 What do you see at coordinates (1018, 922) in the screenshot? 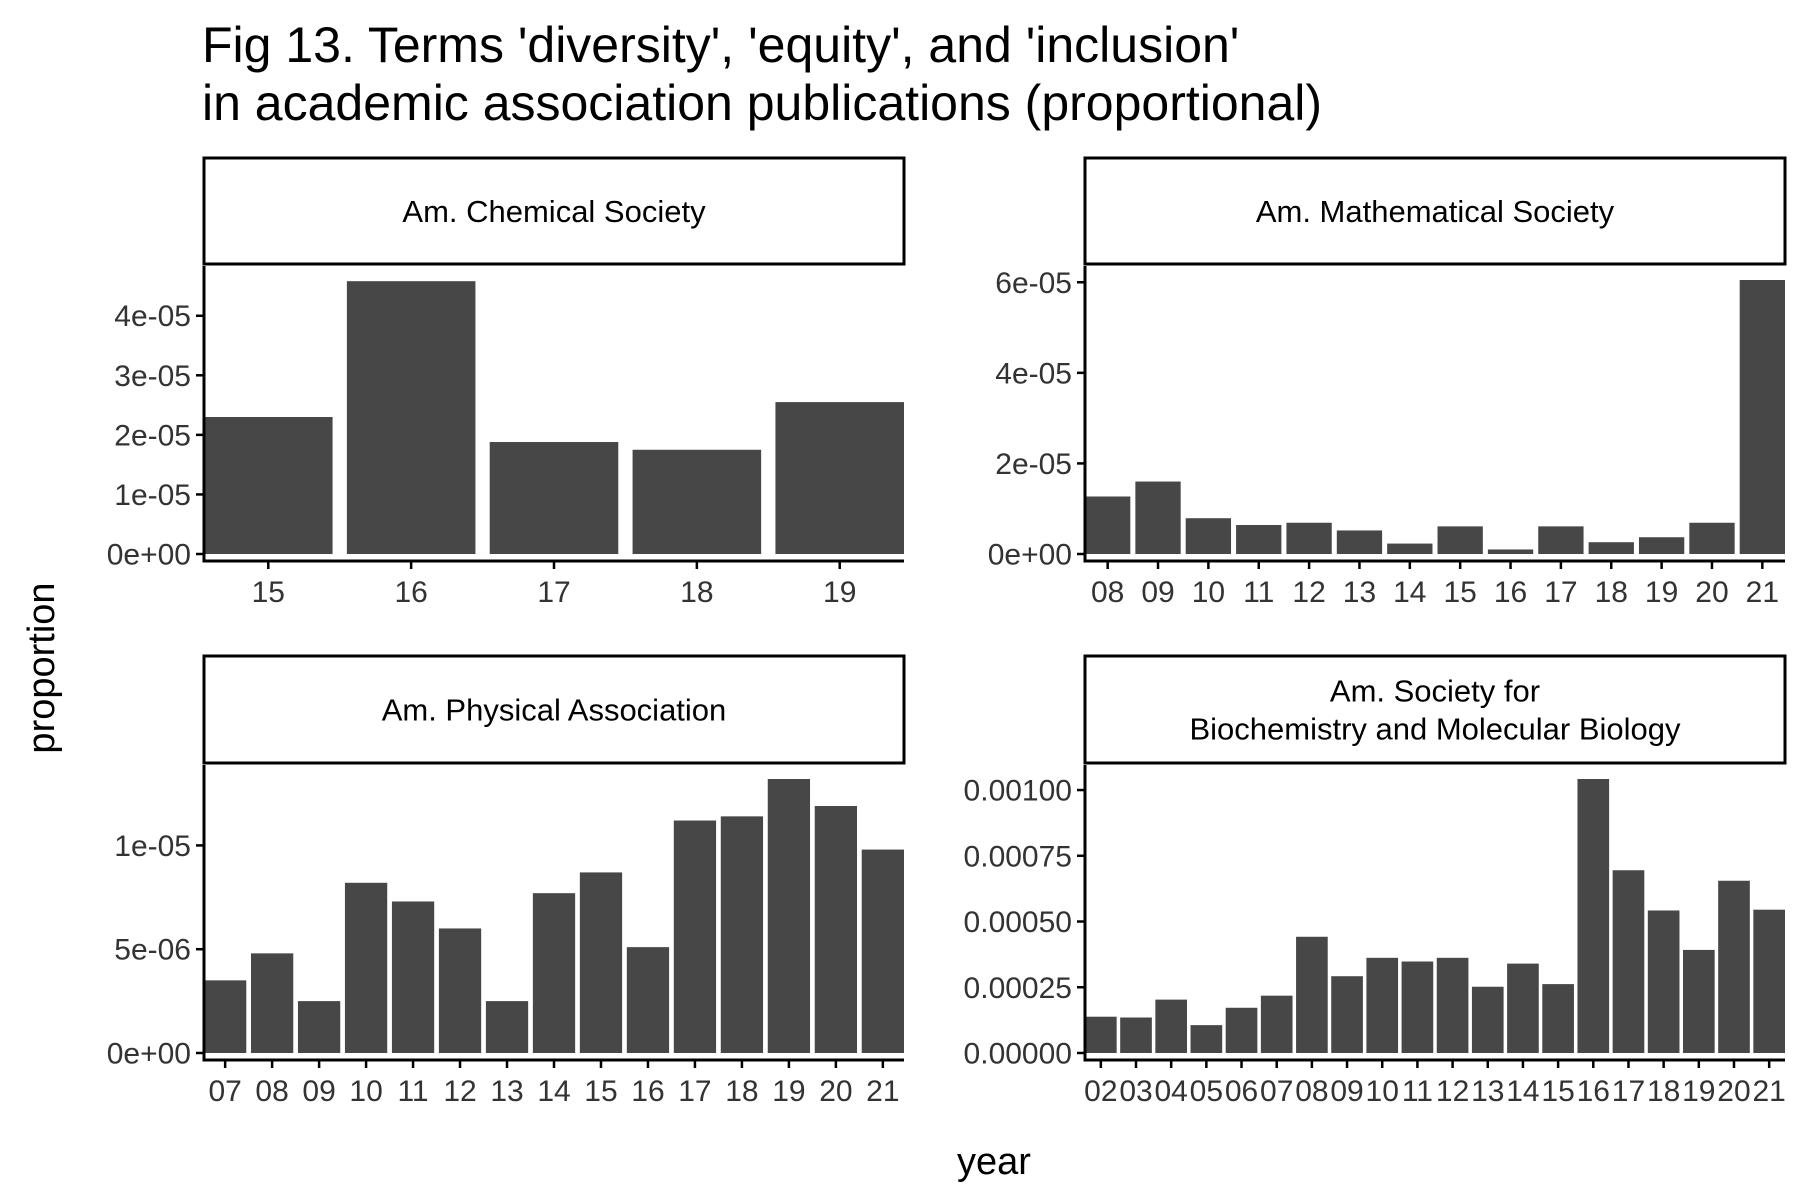
I see `y-tick-label: 0.00050` at bounding box center [1018, 922].